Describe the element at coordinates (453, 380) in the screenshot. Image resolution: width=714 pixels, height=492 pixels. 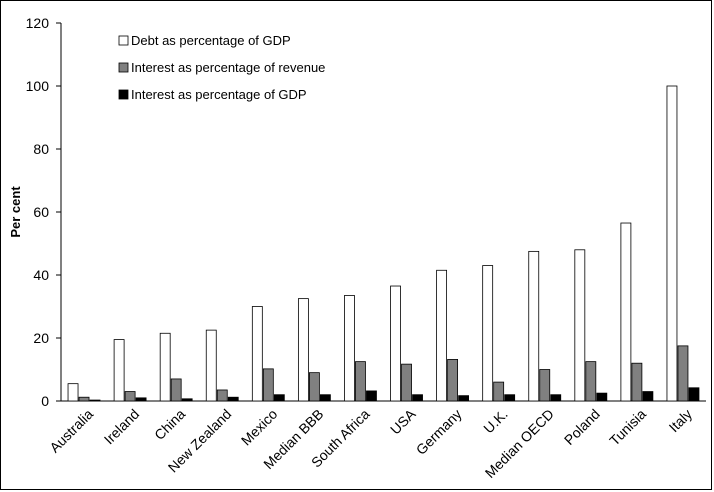
I see `bar-2-germany` at that location.